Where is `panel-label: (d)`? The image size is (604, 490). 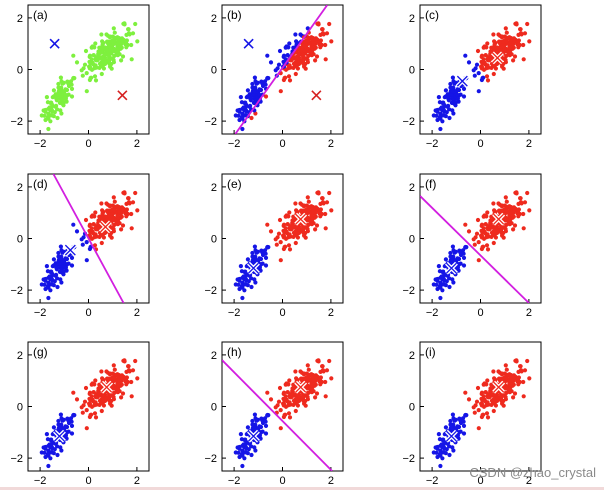 panel-label: (d) is located at coordinates (40, 184).